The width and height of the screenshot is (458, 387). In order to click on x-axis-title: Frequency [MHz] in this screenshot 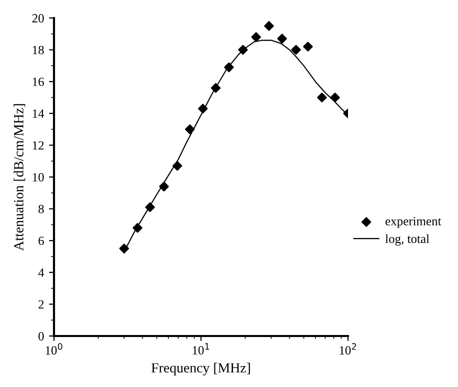, I will do `click(200, 369)`.